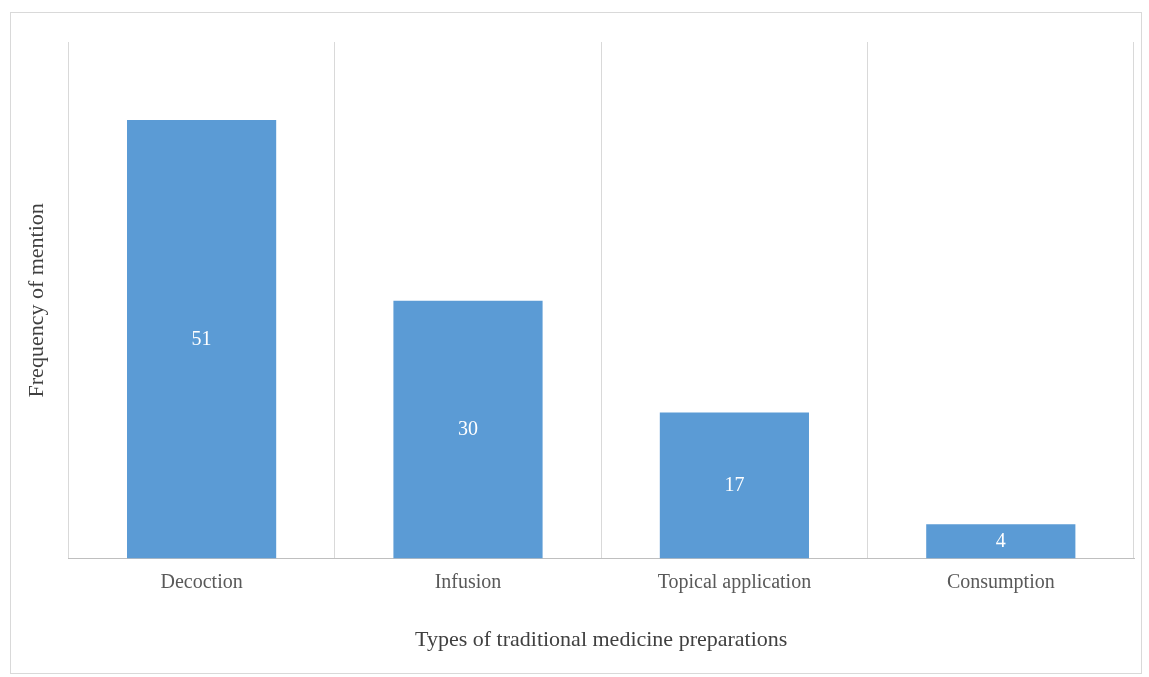 Image resolution: width=1149 pixels, height=677 pixels. I want to click on data-label: 30, so click(468, 427).